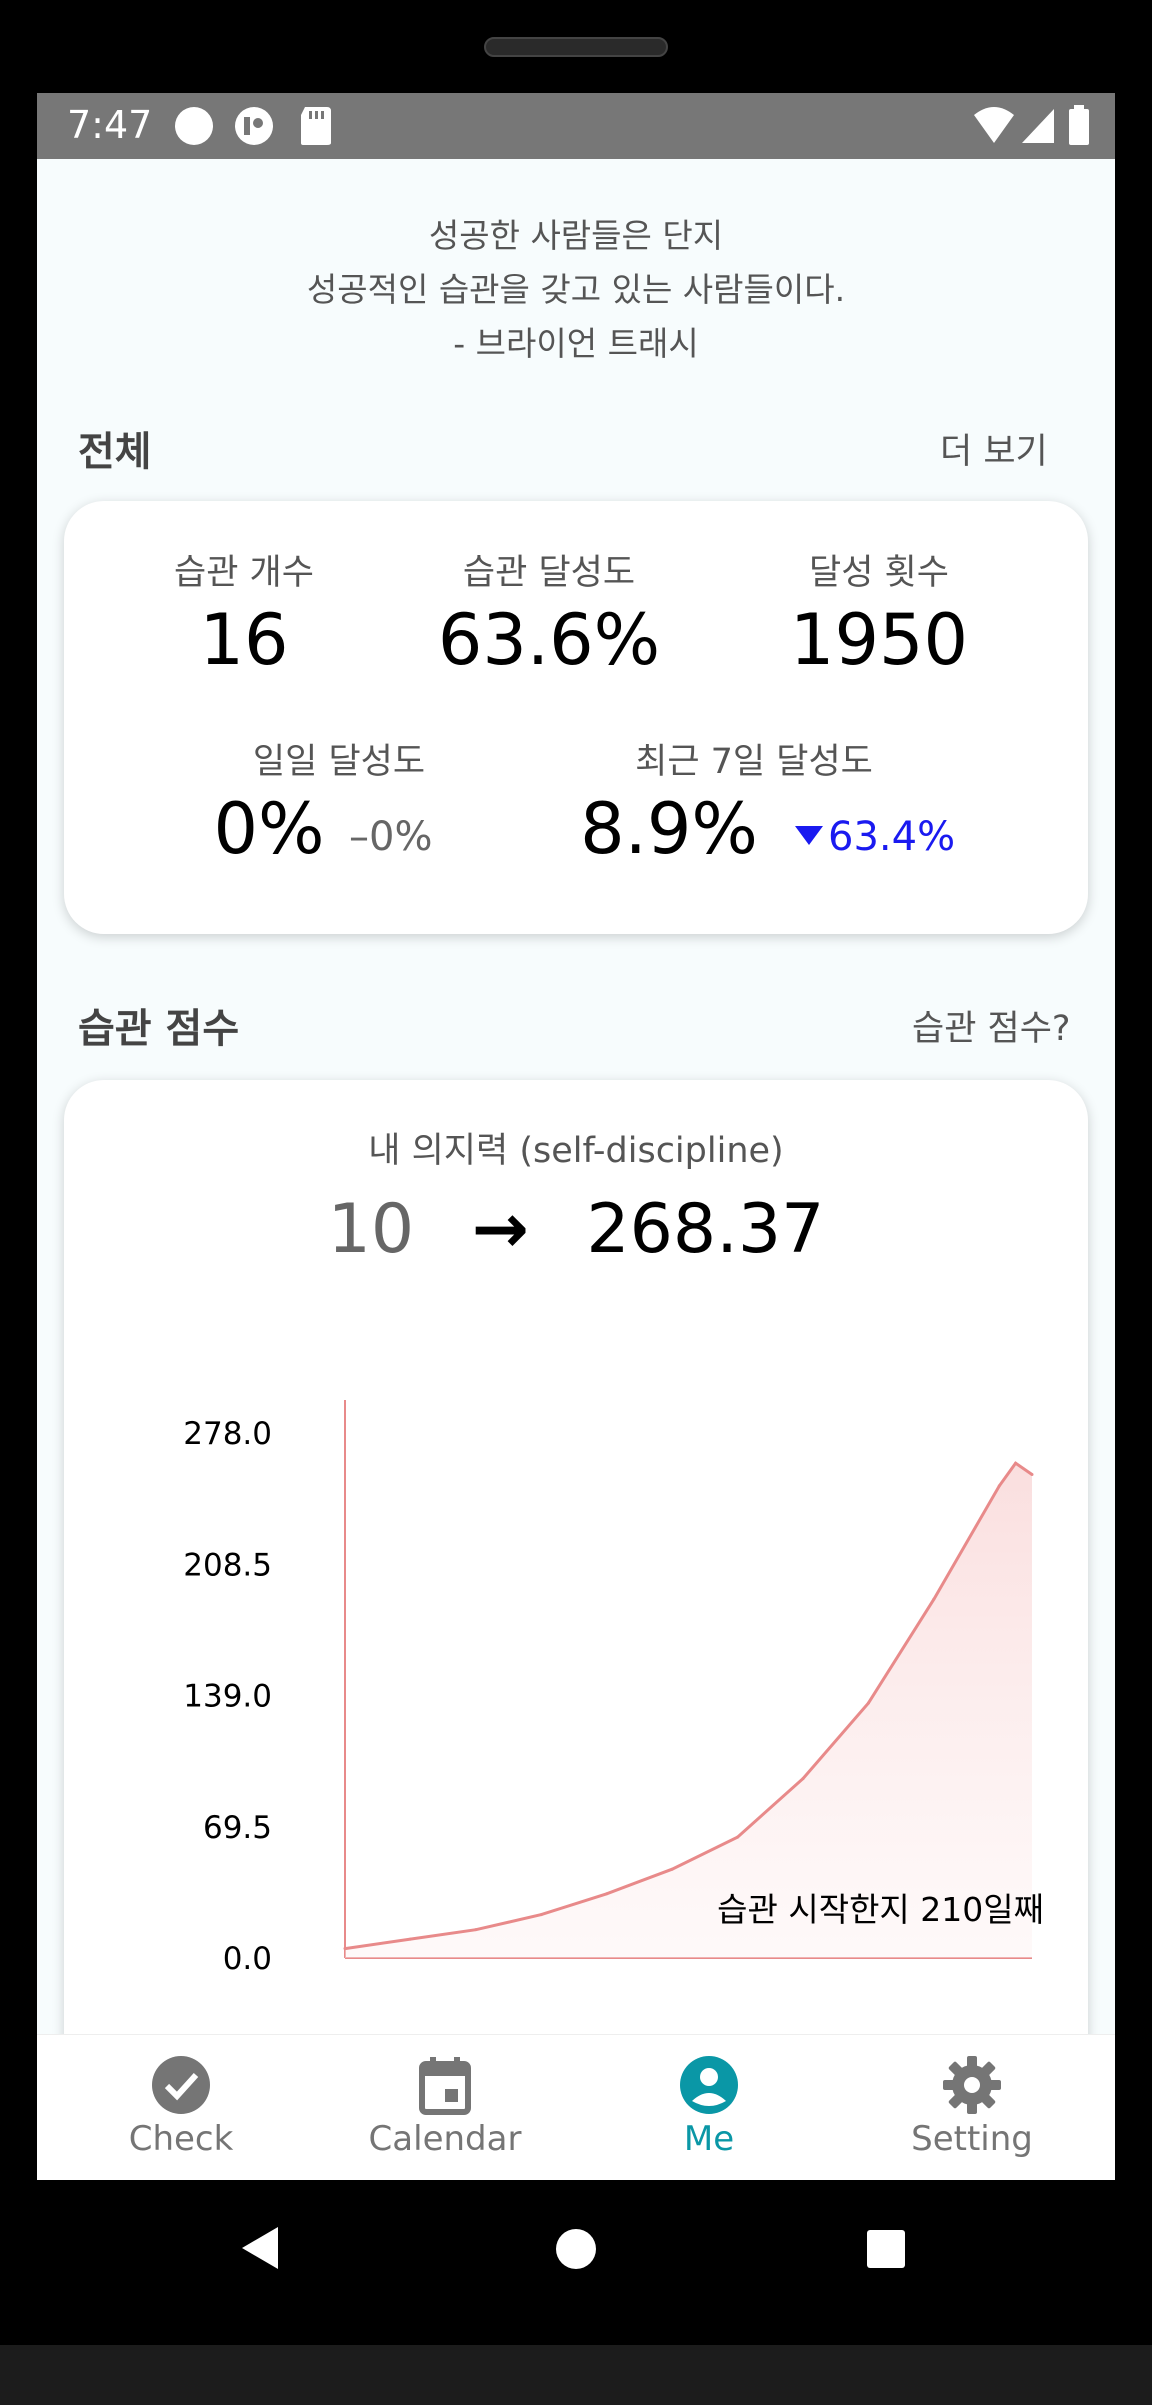 The height and width of the screenshot is (2405, 1152). What do you see at coordinates (991, 1029) in the screenshot?
I see `score-help-link: 습관 점수?` at bounding box center [991, 1029].